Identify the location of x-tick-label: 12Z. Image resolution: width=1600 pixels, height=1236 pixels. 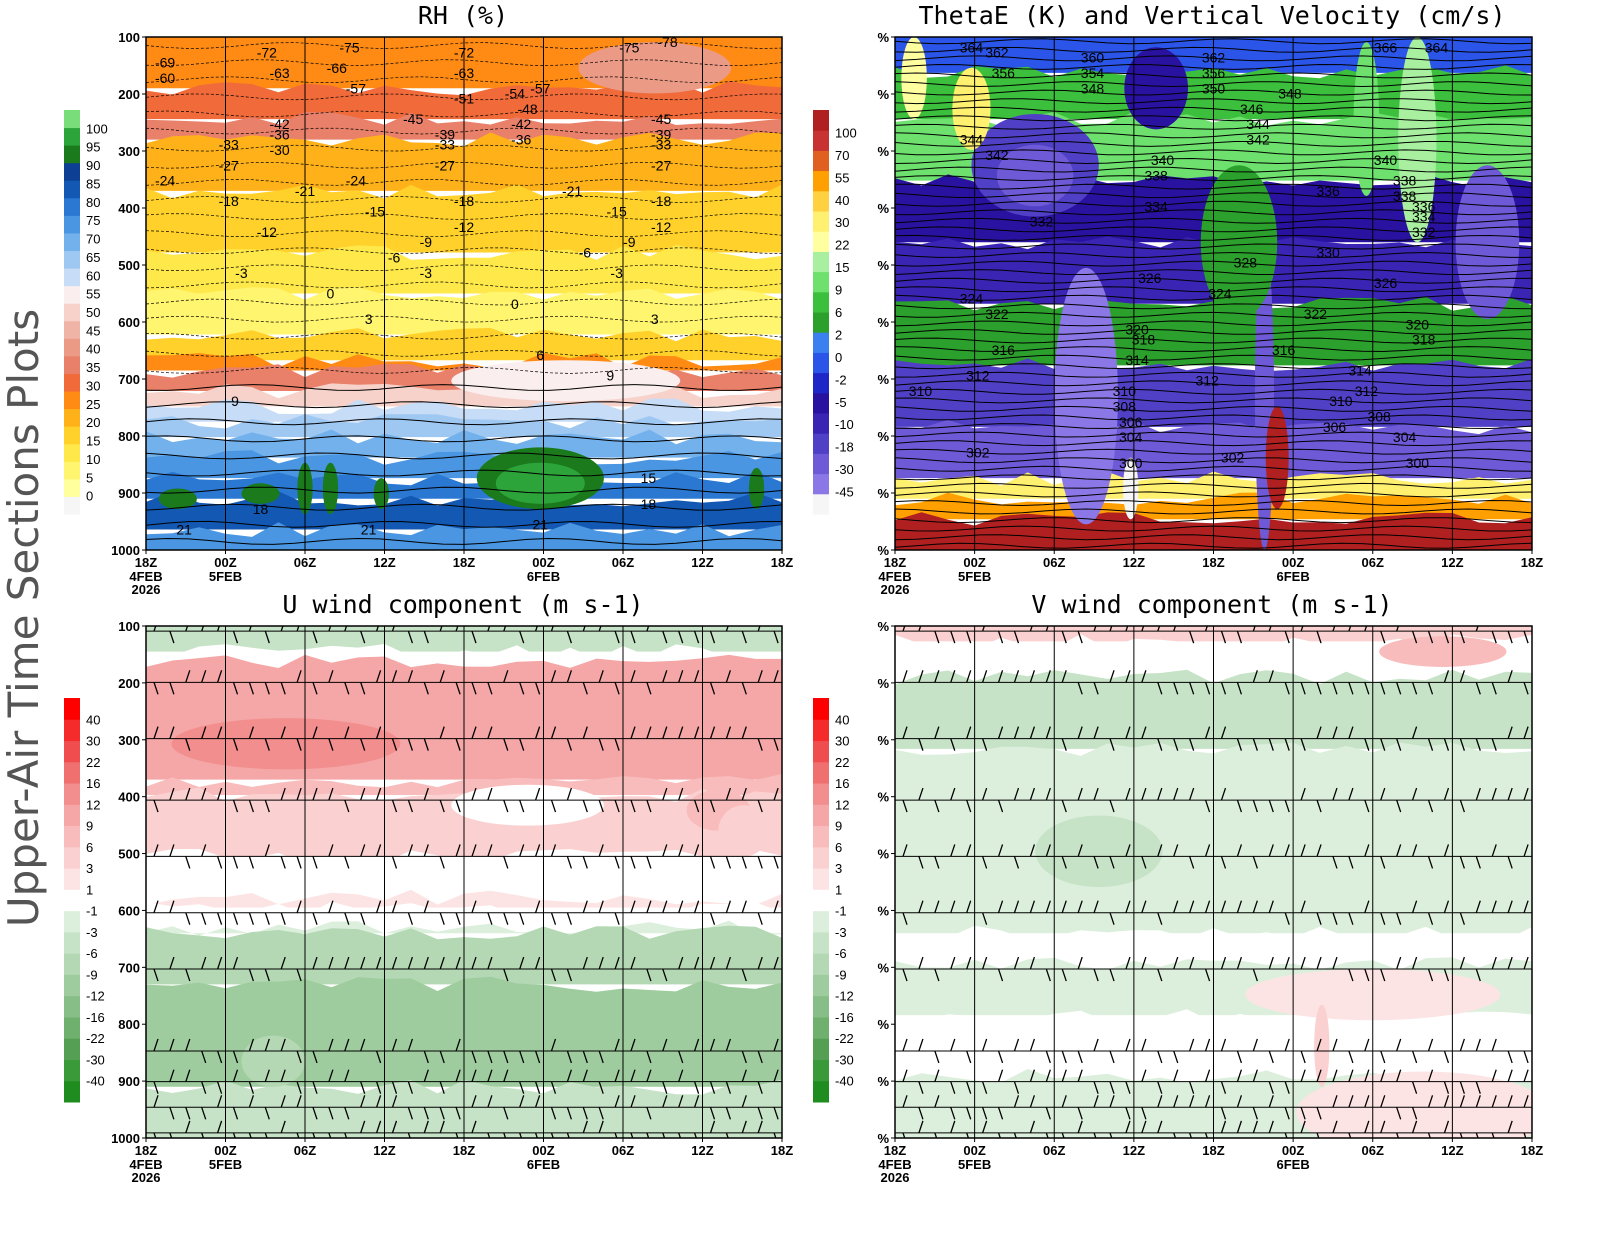
(384, 562).